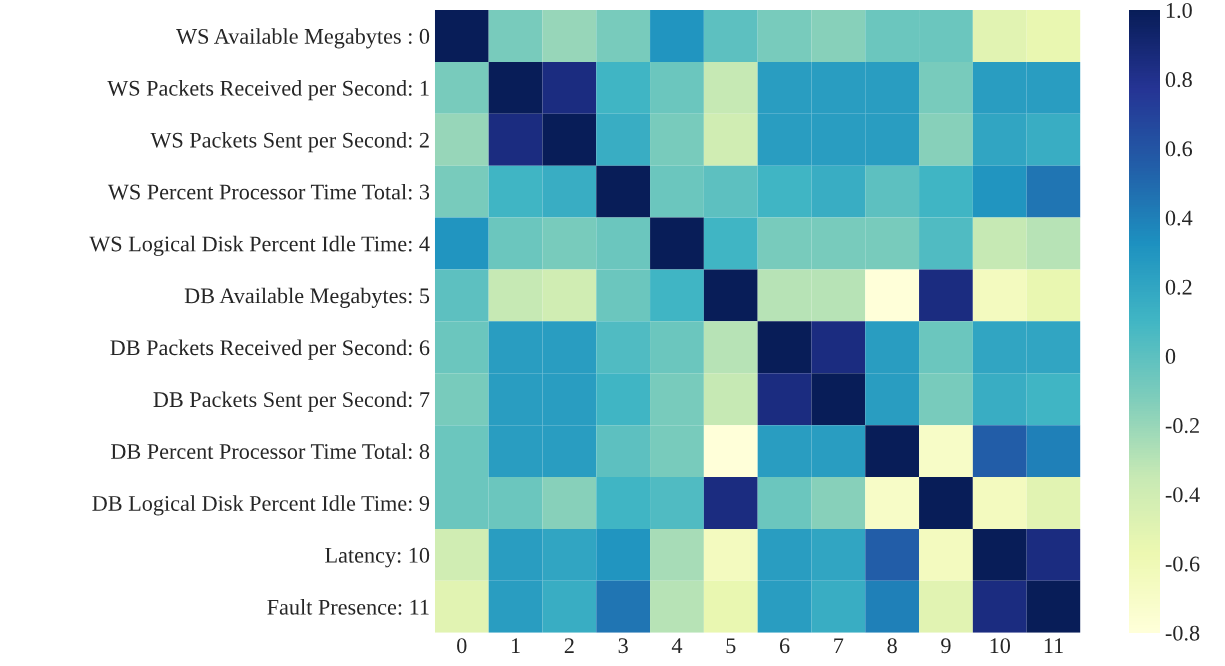 Image resolution: width=1225 pixels, height=666 pixels. What do you see at coordinates (1179, 10) in the screenshot?
I see `color-bar-label: 1.0` at bounding box center [1179, 10].